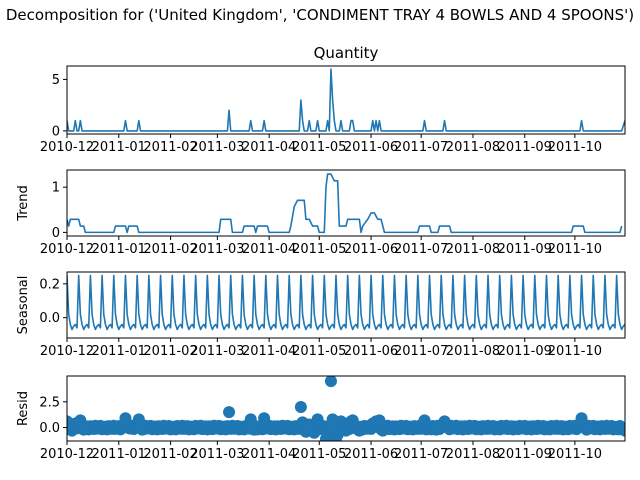  What do you see at coordinates (269, 351) in the screenshot?
I see `seasonal-xtick-label: 2011-04` at bounding box center [269, 351].